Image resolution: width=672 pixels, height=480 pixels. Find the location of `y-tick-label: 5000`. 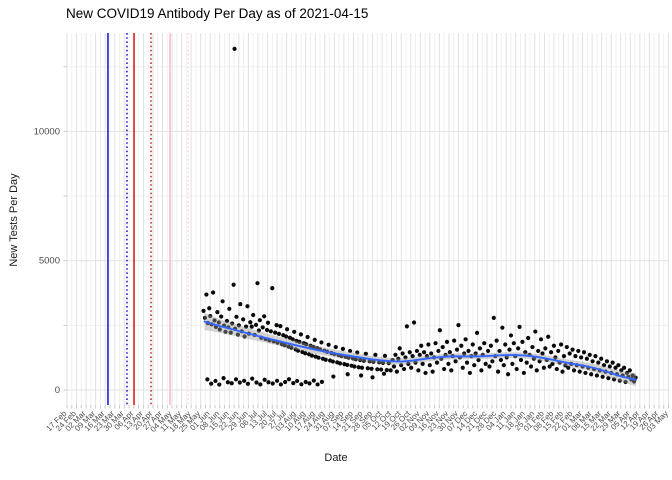

y-tick-label: 5000 is located at coordinates (49, 261).